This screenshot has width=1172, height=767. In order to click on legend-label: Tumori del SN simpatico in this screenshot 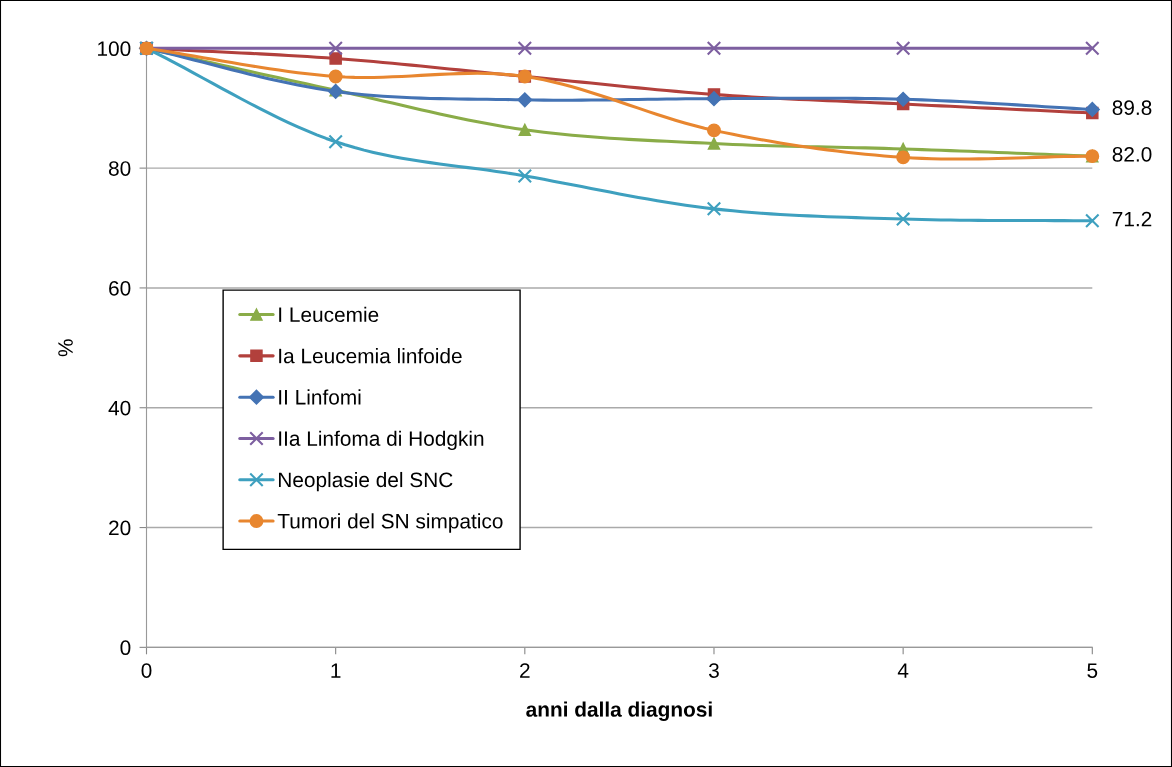, I will do `click(390, 523)`.